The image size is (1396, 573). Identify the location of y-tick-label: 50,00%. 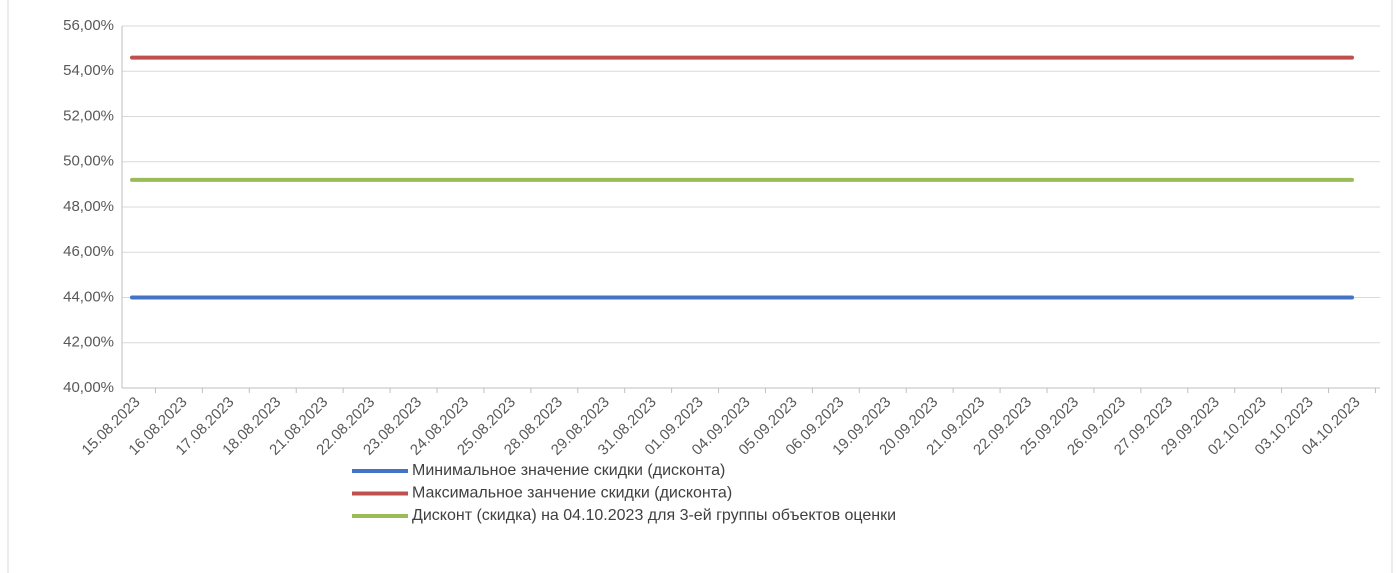
(88, 161).